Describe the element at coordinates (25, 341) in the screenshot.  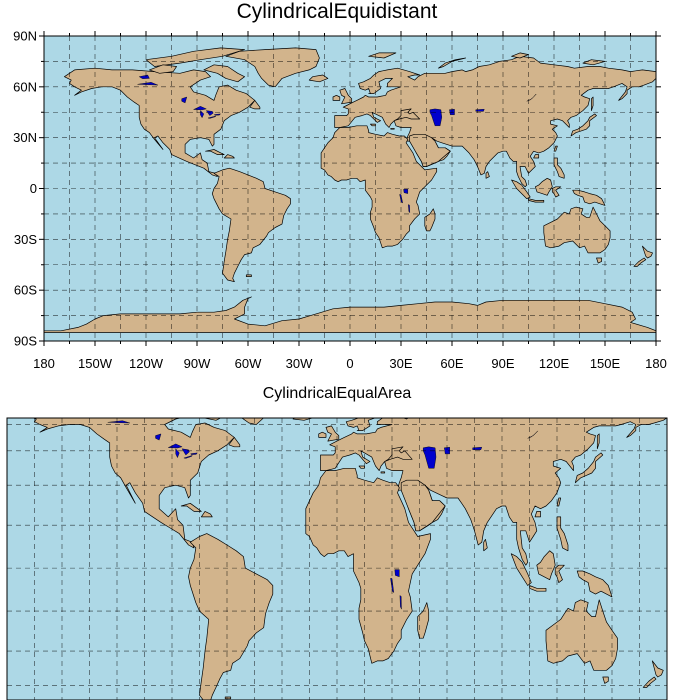
I see `lat-label: 90S` at that location.